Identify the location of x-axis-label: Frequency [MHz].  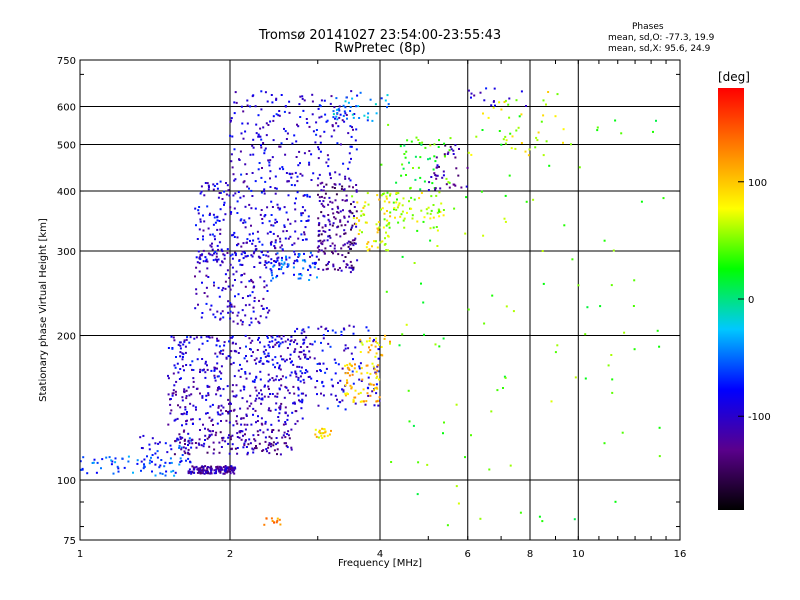
(380, 563).